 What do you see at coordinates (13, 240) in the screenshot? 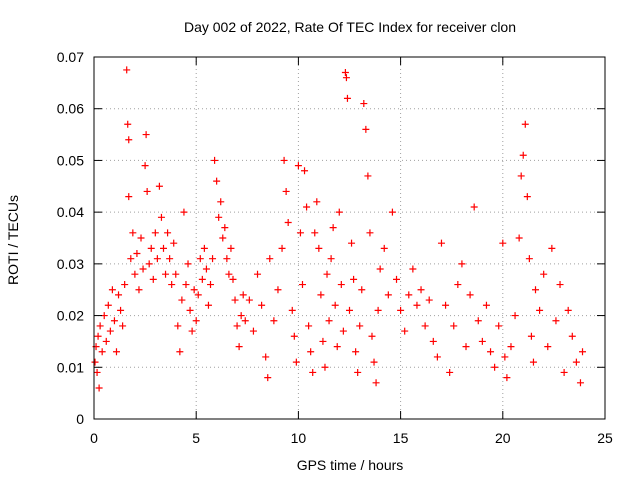
I see `y-axis-label: ROTI / TECUs` at bounding box center [13, 240].